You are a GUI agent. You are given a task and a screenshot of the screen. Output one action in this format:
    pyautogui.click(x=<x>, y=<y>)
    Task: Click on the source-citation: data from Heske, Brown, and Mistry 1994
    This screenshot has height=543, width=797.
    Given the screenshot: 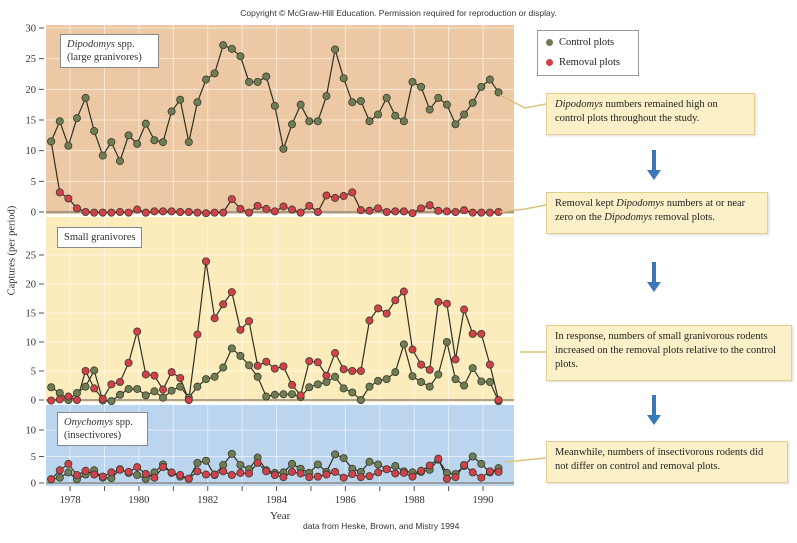 What is the action you would take?
    pyautogui.click(x=381, y=526)
    